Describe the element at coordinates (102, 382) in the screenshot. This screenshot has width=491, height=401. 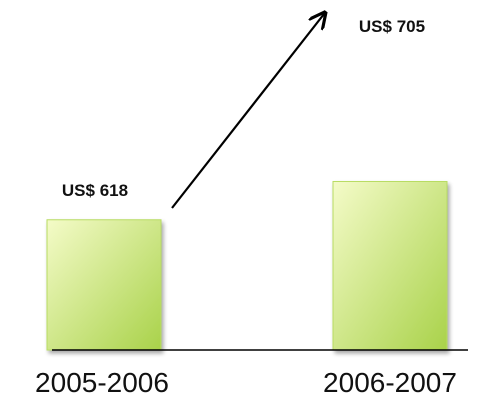
I see `category-label-2005-2006: 2005-2006` at that location.